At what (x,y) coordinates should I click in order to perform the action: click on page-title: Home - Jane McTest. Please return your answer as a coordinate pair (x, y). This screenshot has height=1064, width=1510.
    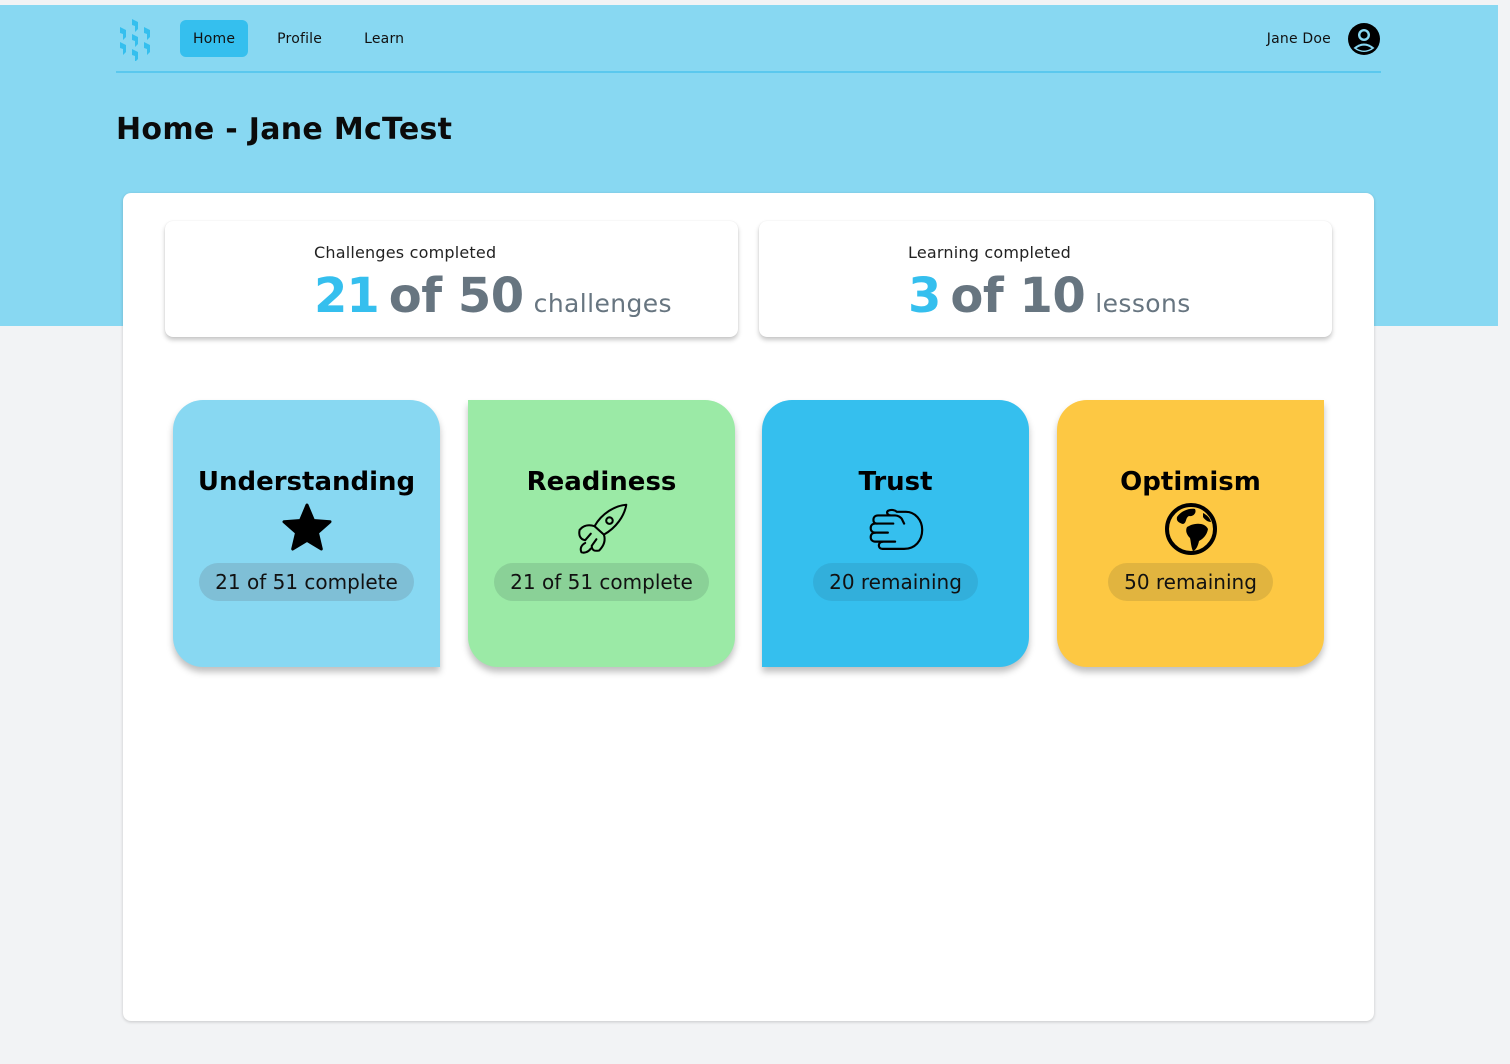
    Looking at the image, I should click on (284, 129).